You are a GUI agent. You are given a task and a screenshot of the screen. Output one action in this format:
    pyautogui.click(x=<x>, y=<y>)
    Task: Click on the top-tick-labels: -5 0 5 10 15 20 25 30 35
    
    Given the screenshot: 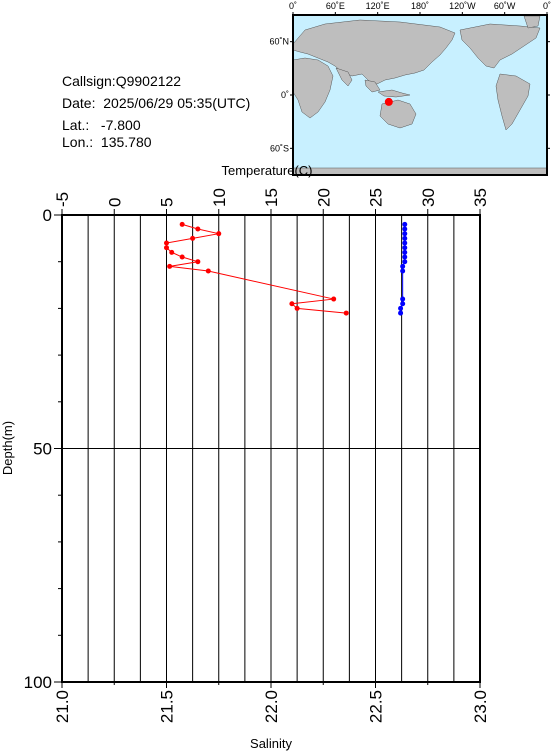 What is the action you would take?
    pyautogui.click(x=271, y=197)
    